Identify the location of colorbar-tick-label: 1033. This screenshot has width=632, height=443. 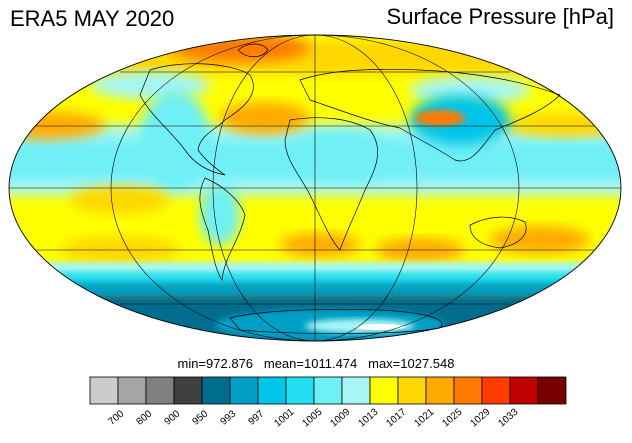
(508, 417).